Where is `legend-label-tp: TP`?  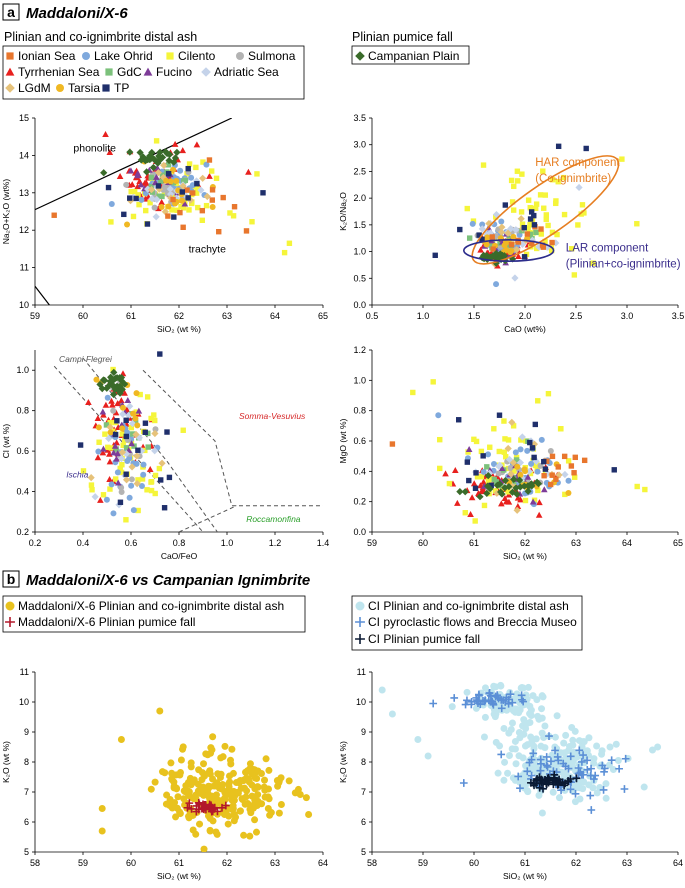
legend-label-tp: TP is located at coordinates (121, 88).